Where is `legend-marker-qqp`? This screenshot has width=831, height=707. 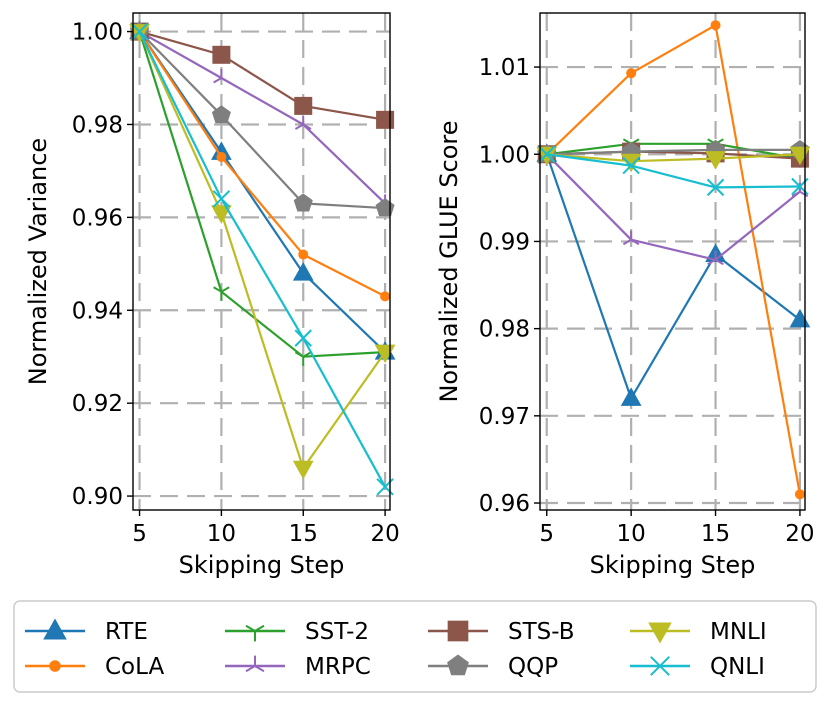
legend-marker-qqp is located at coordinates (458, 665).